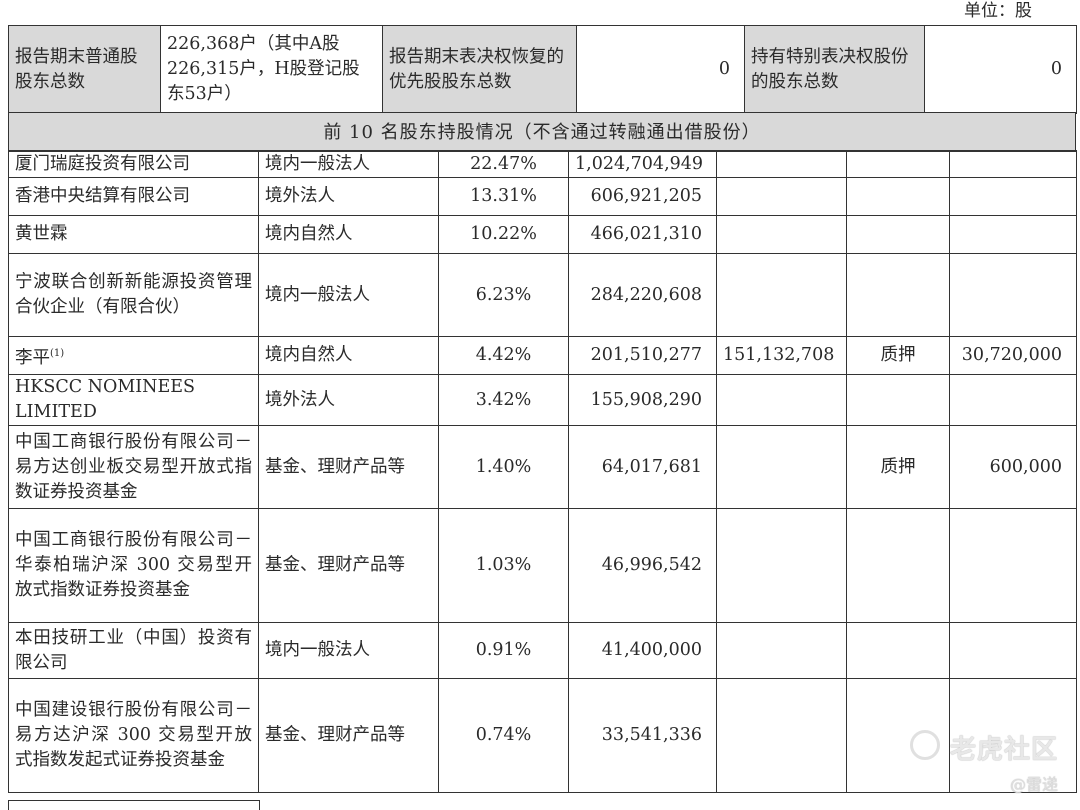  Describe the element at coordinates (834, 69) in the screenshot. I see `summary-label-special-voting: 持有特别表决权股份的股东总数` at that location.